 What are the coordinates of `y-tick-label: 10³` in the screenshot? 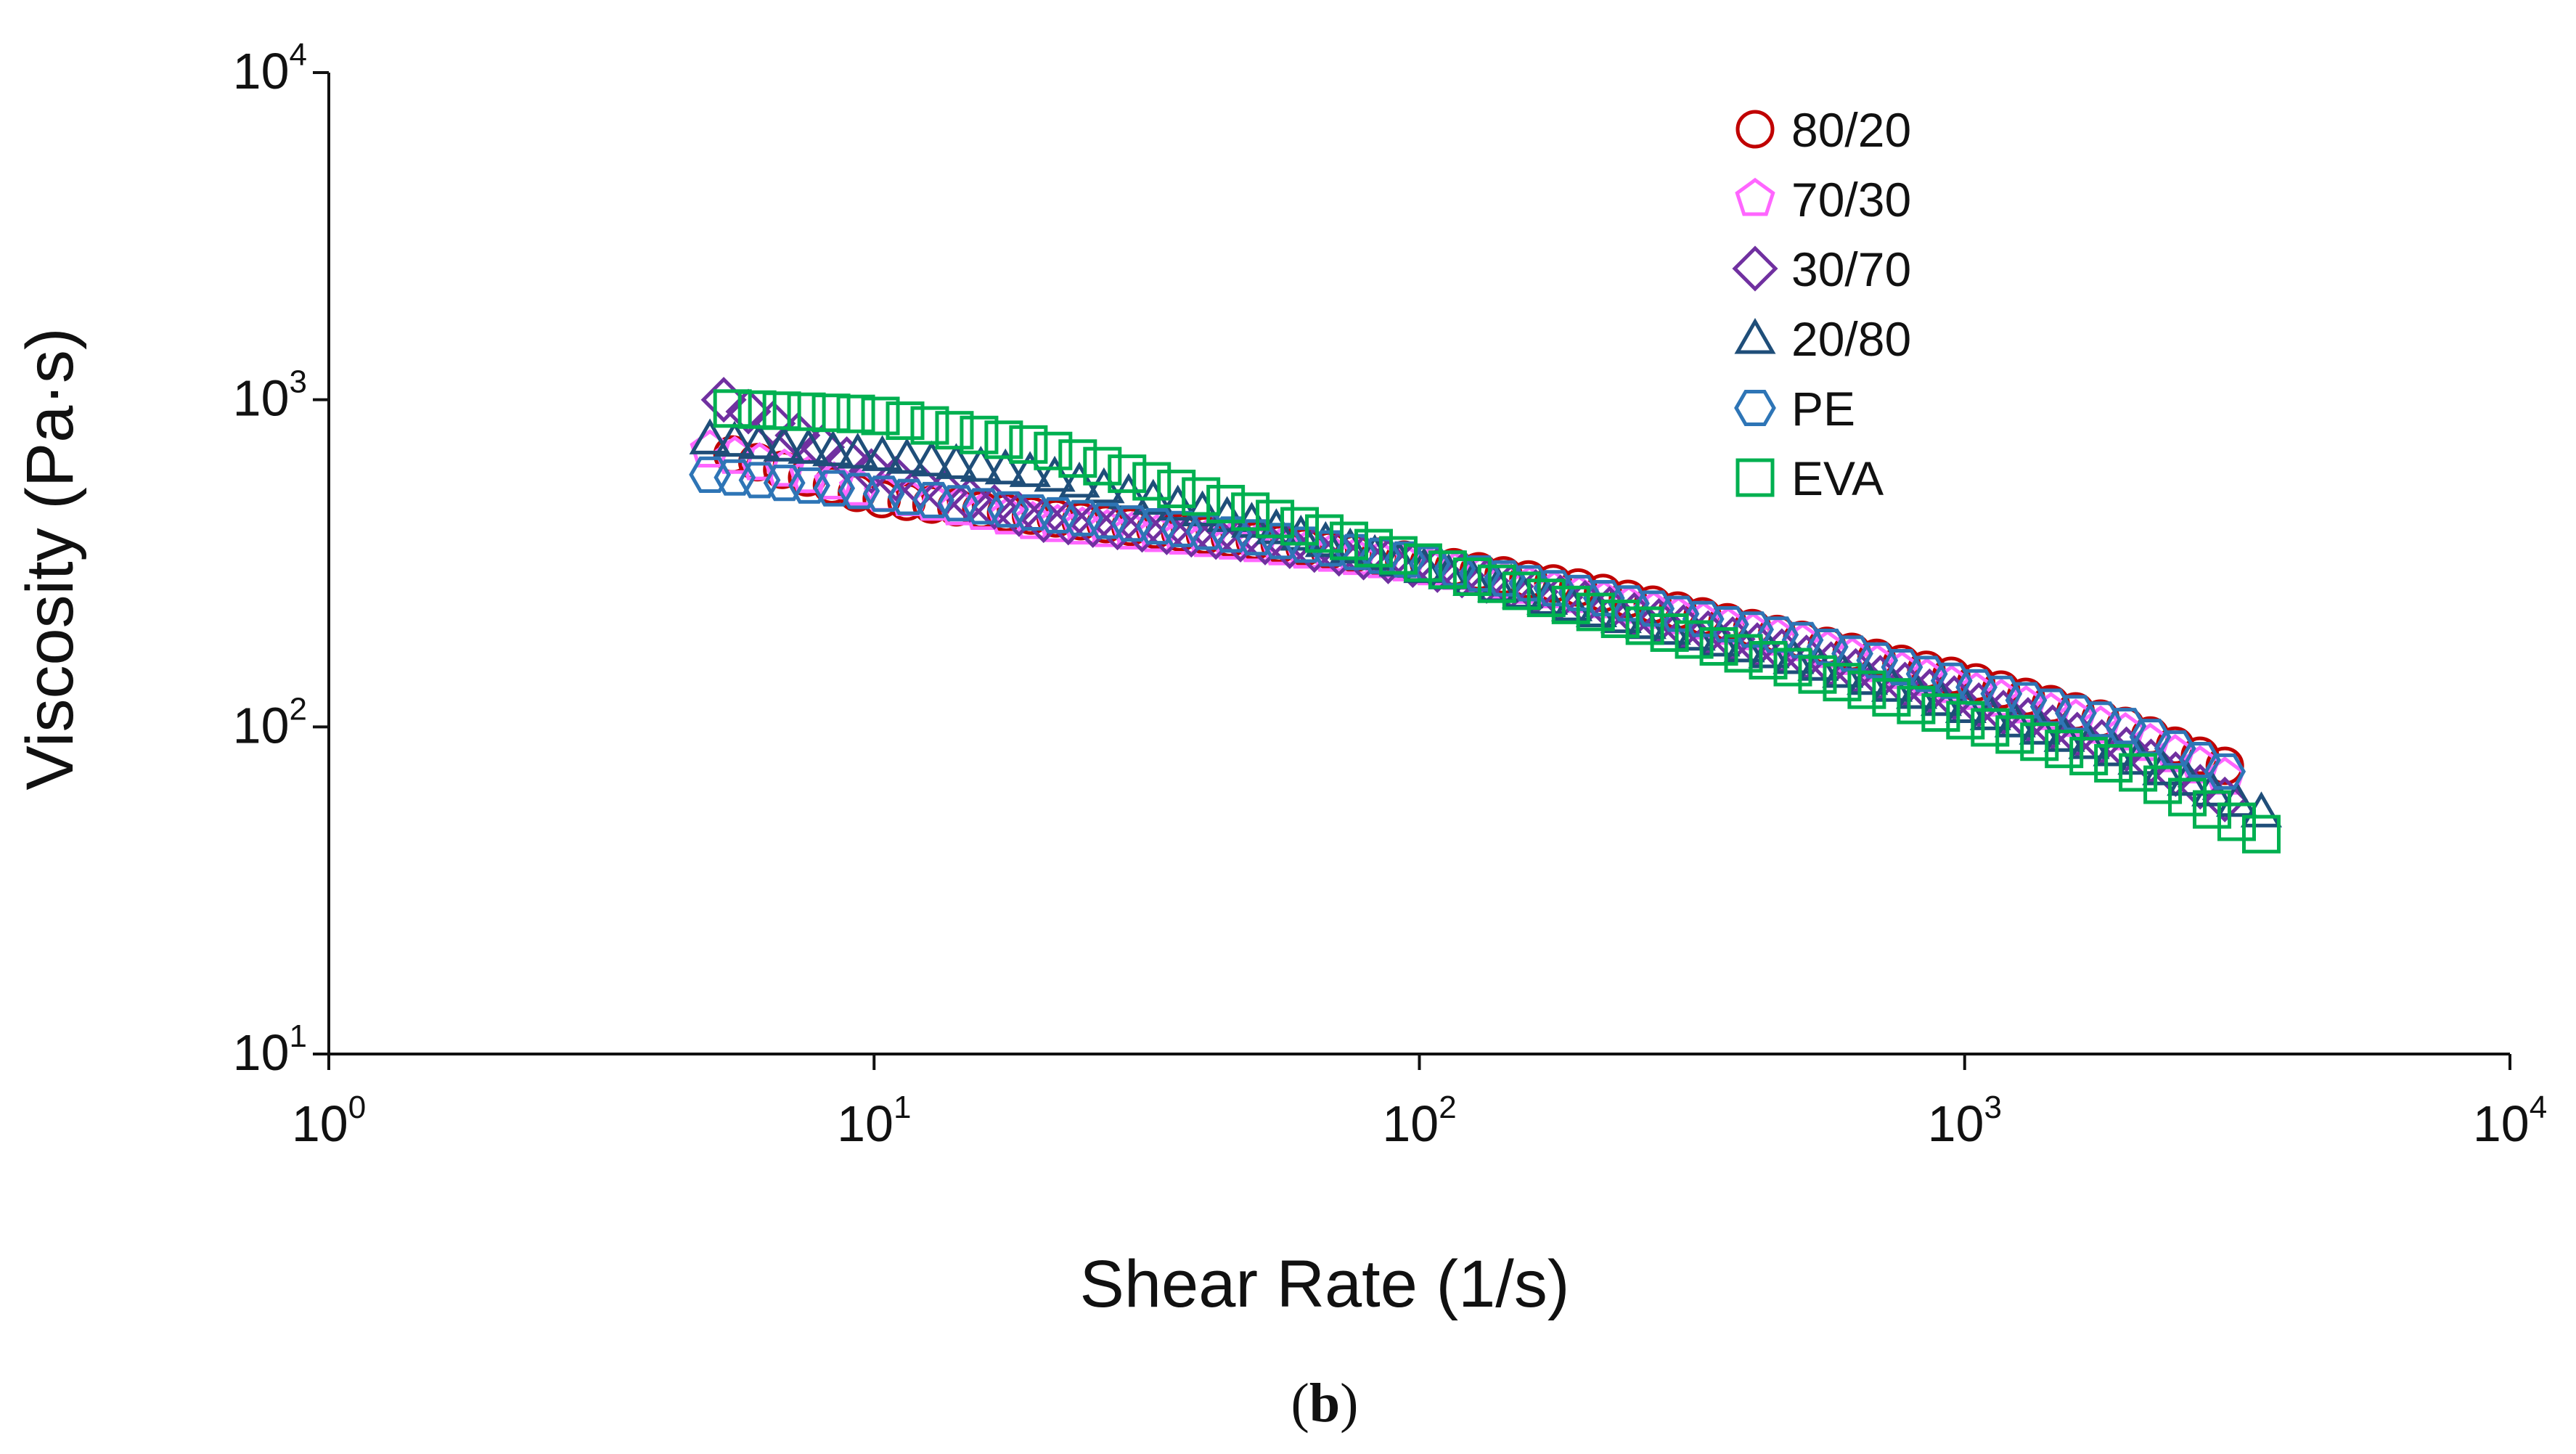 It's located at (270, 396).